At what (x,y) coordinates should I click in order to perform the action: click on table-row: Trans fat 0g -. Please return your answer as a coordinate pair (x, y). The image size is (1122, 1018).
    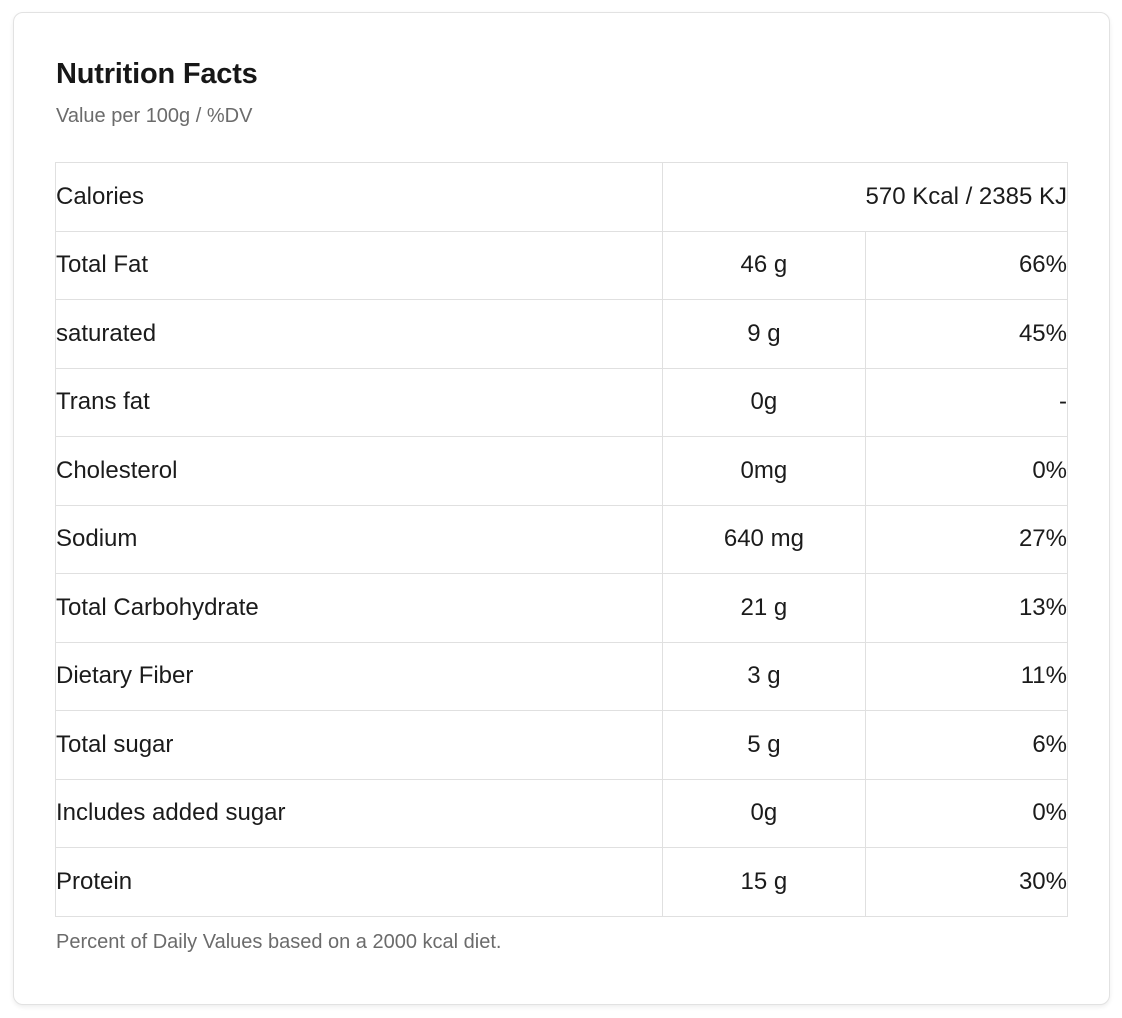
    Looking at the image, I should click on (561, 402).